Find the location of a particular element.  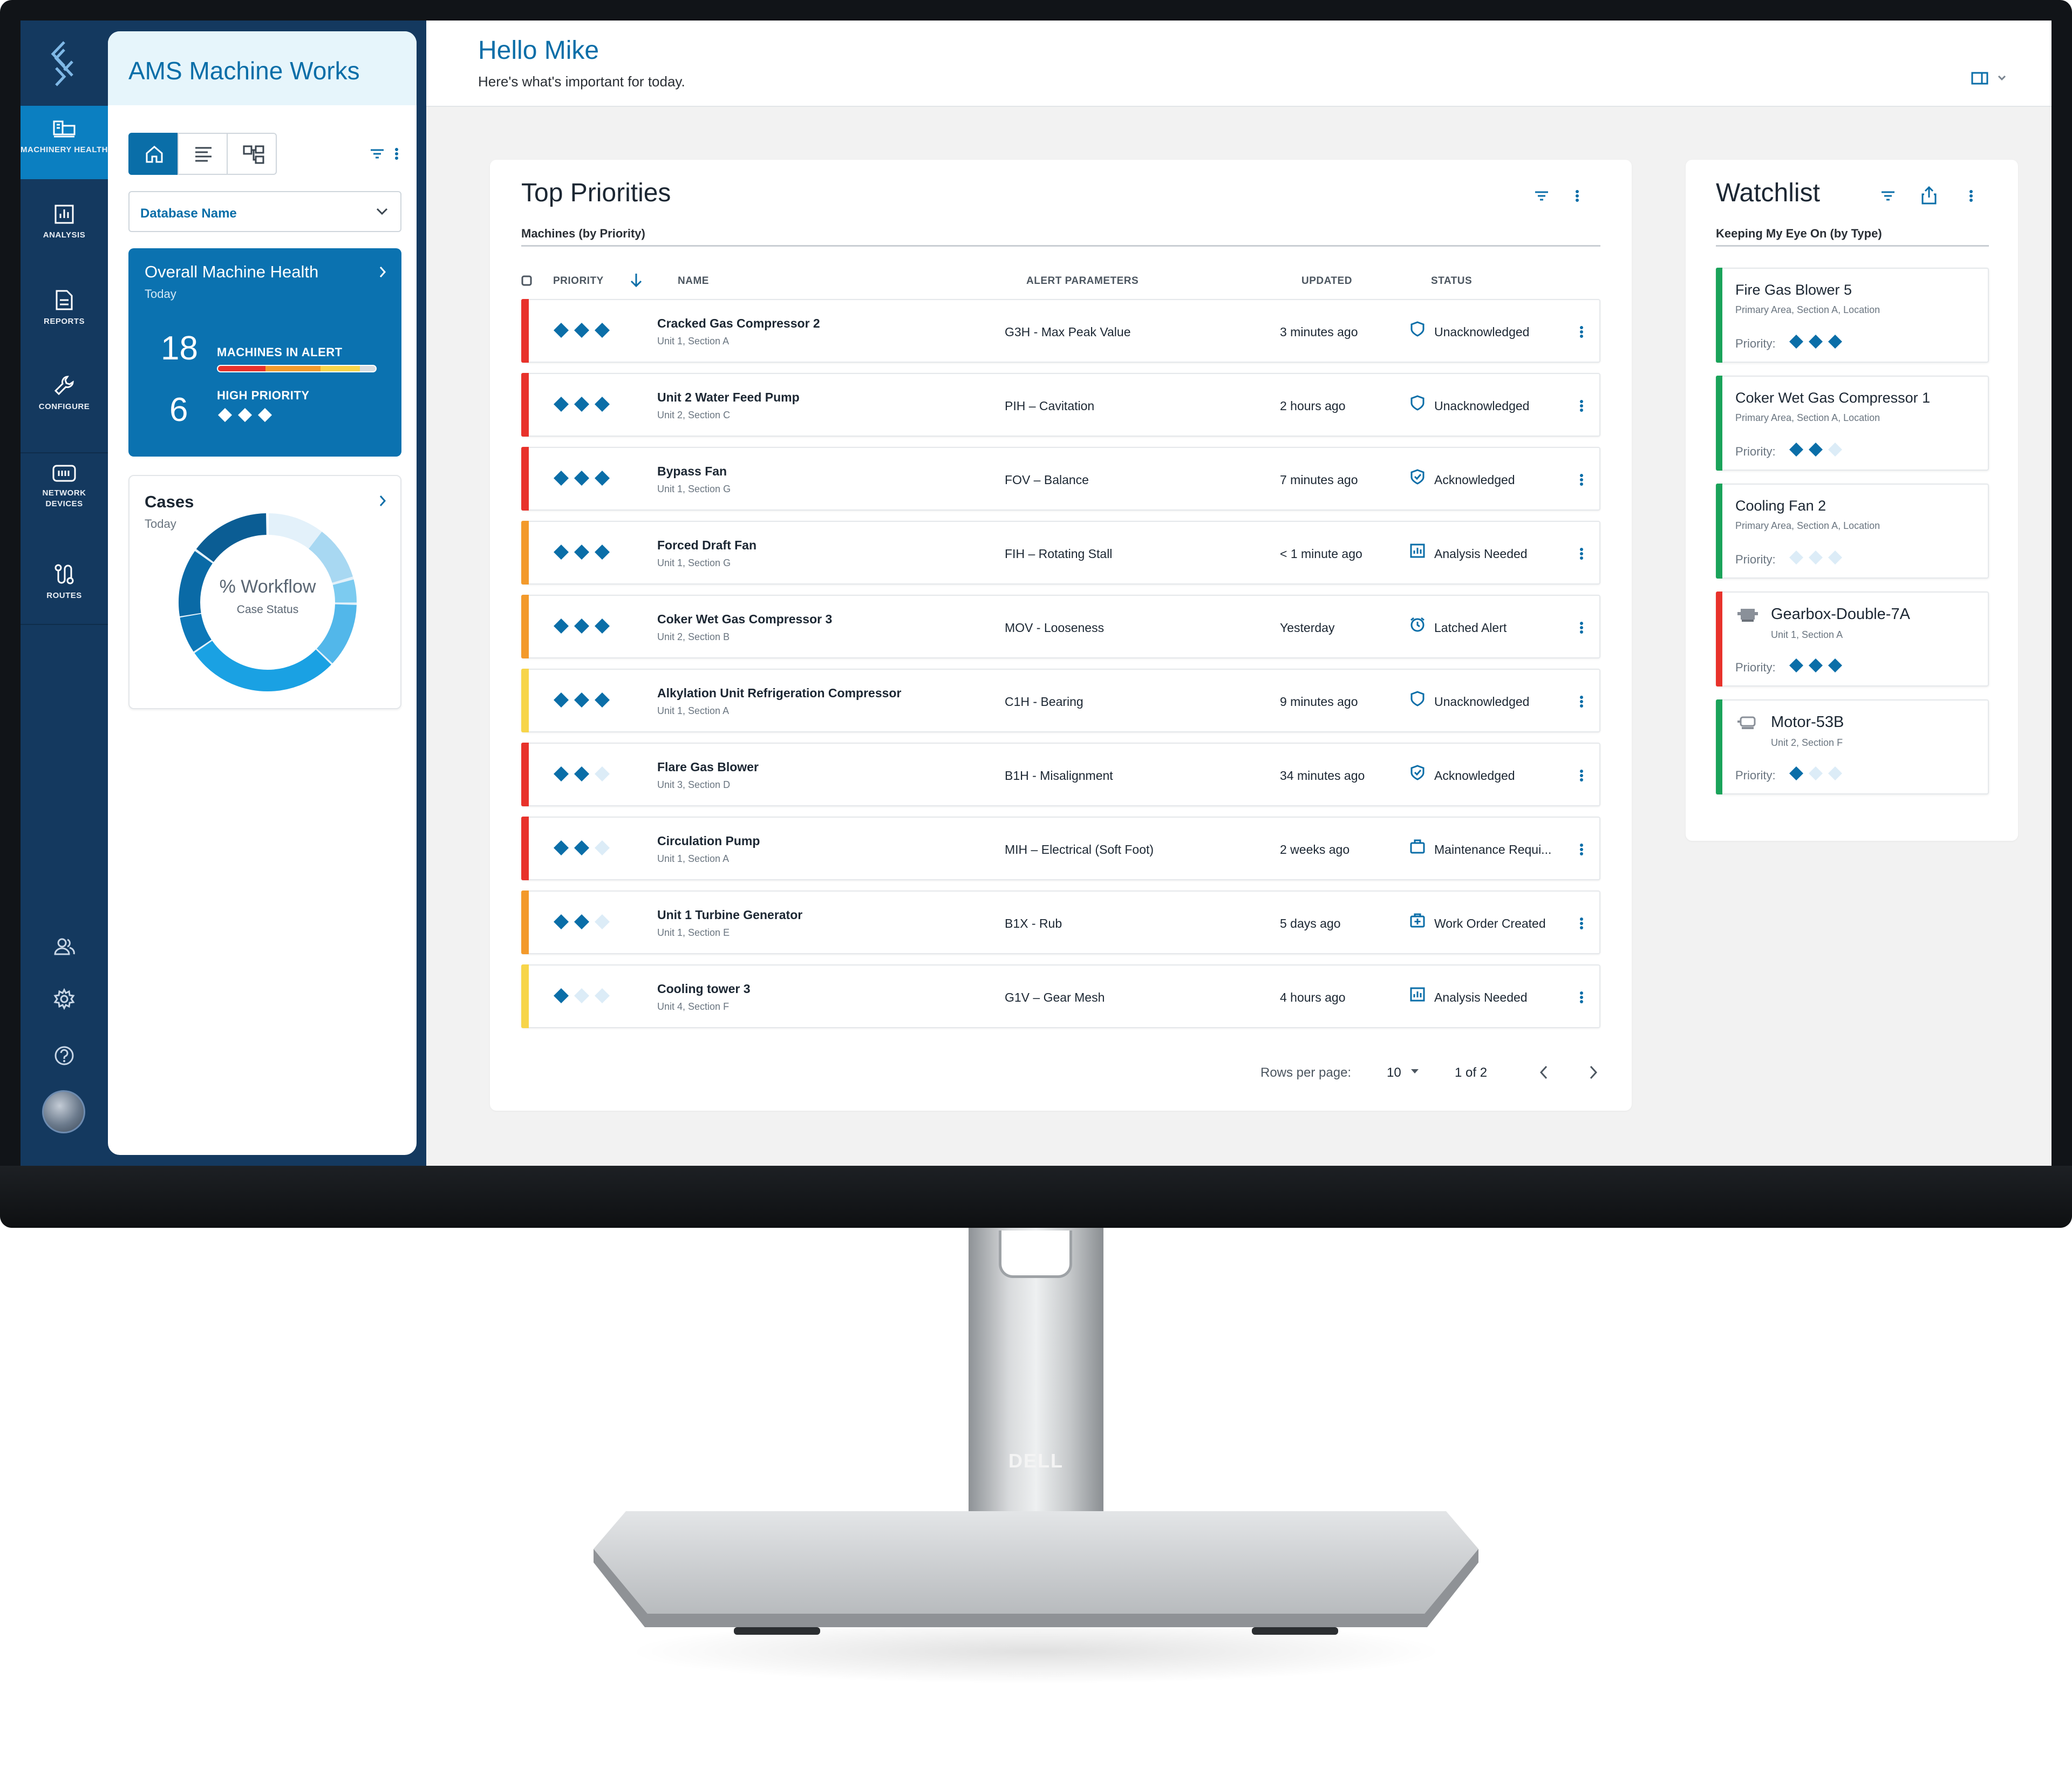

watch-item-name: Fire Gas Blower 5 is located at coordinates (1793, 290).